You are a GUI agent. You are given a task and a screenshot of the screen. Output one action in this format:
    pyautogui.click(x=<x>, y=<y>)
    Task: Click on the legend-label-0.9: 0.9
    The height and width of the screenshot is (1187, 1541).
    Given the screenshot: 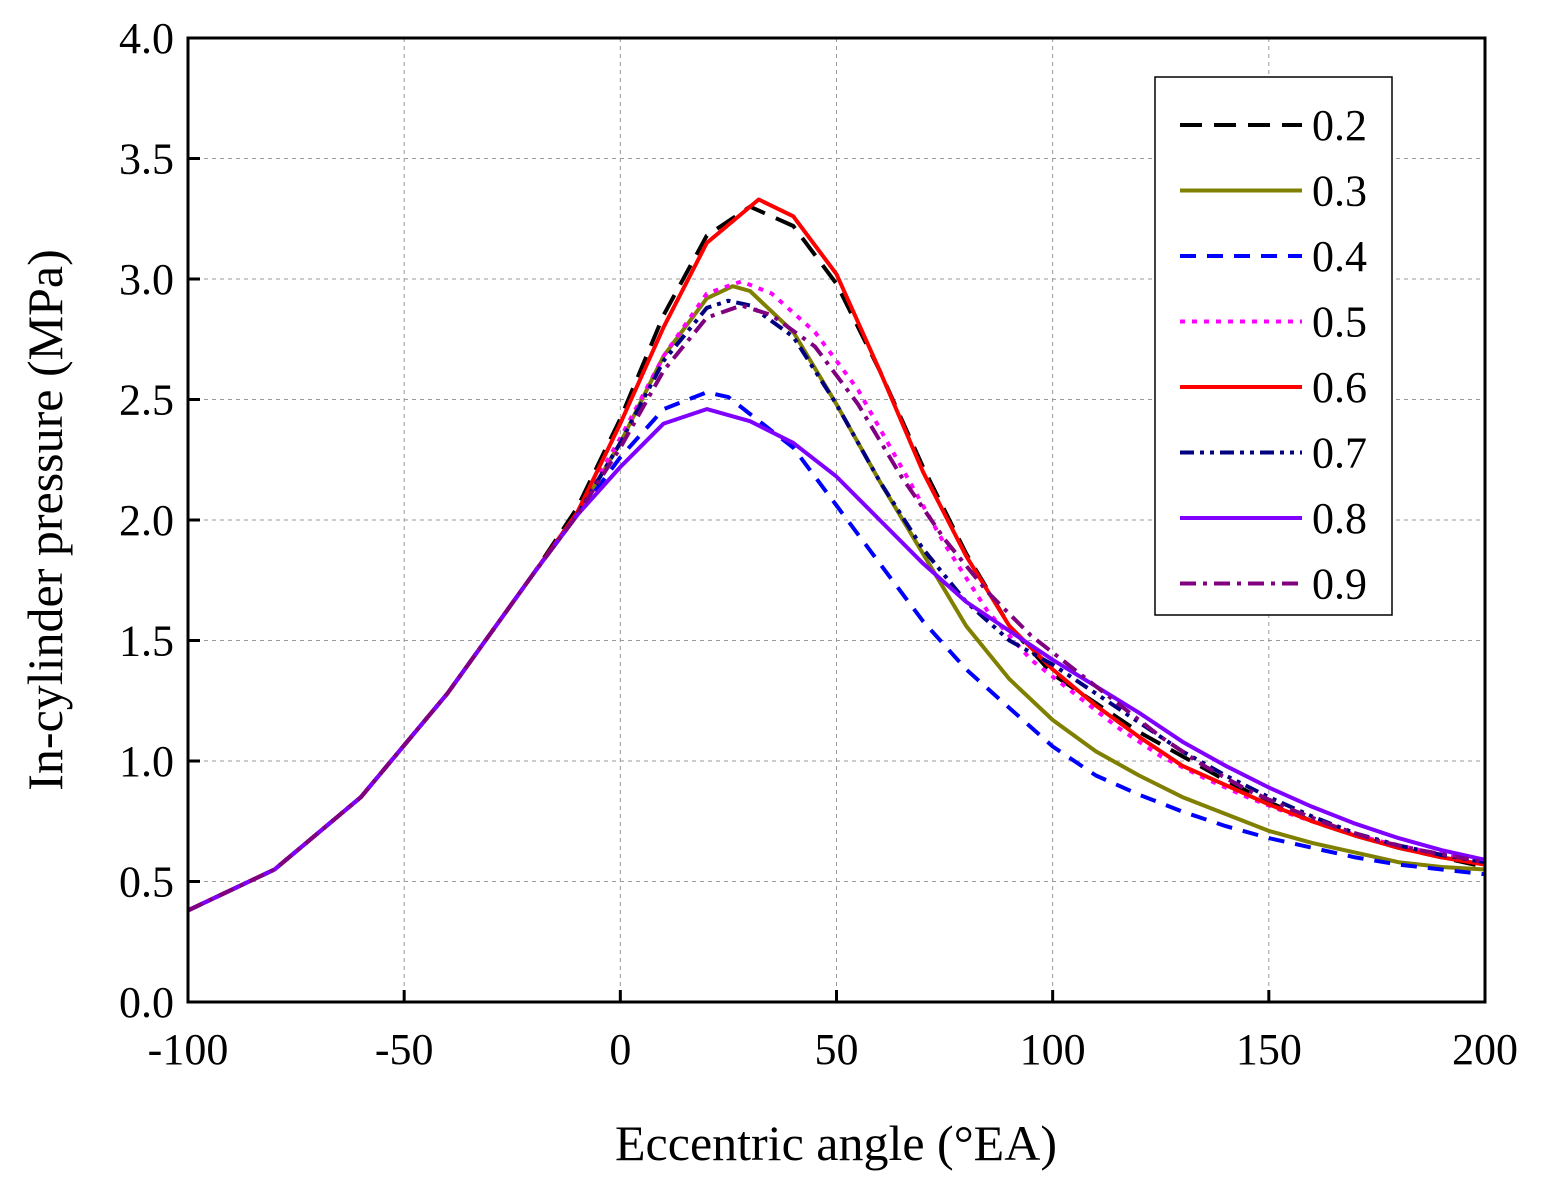 What is the action you would take?
    pyautogui.click(x=1339, y=584)
    